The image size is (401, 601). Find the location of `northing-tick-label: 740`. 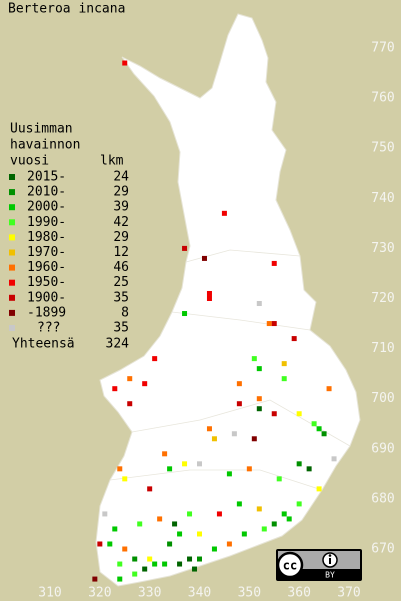

northing-tick-label: 740 is located at coordinates (382, 198).